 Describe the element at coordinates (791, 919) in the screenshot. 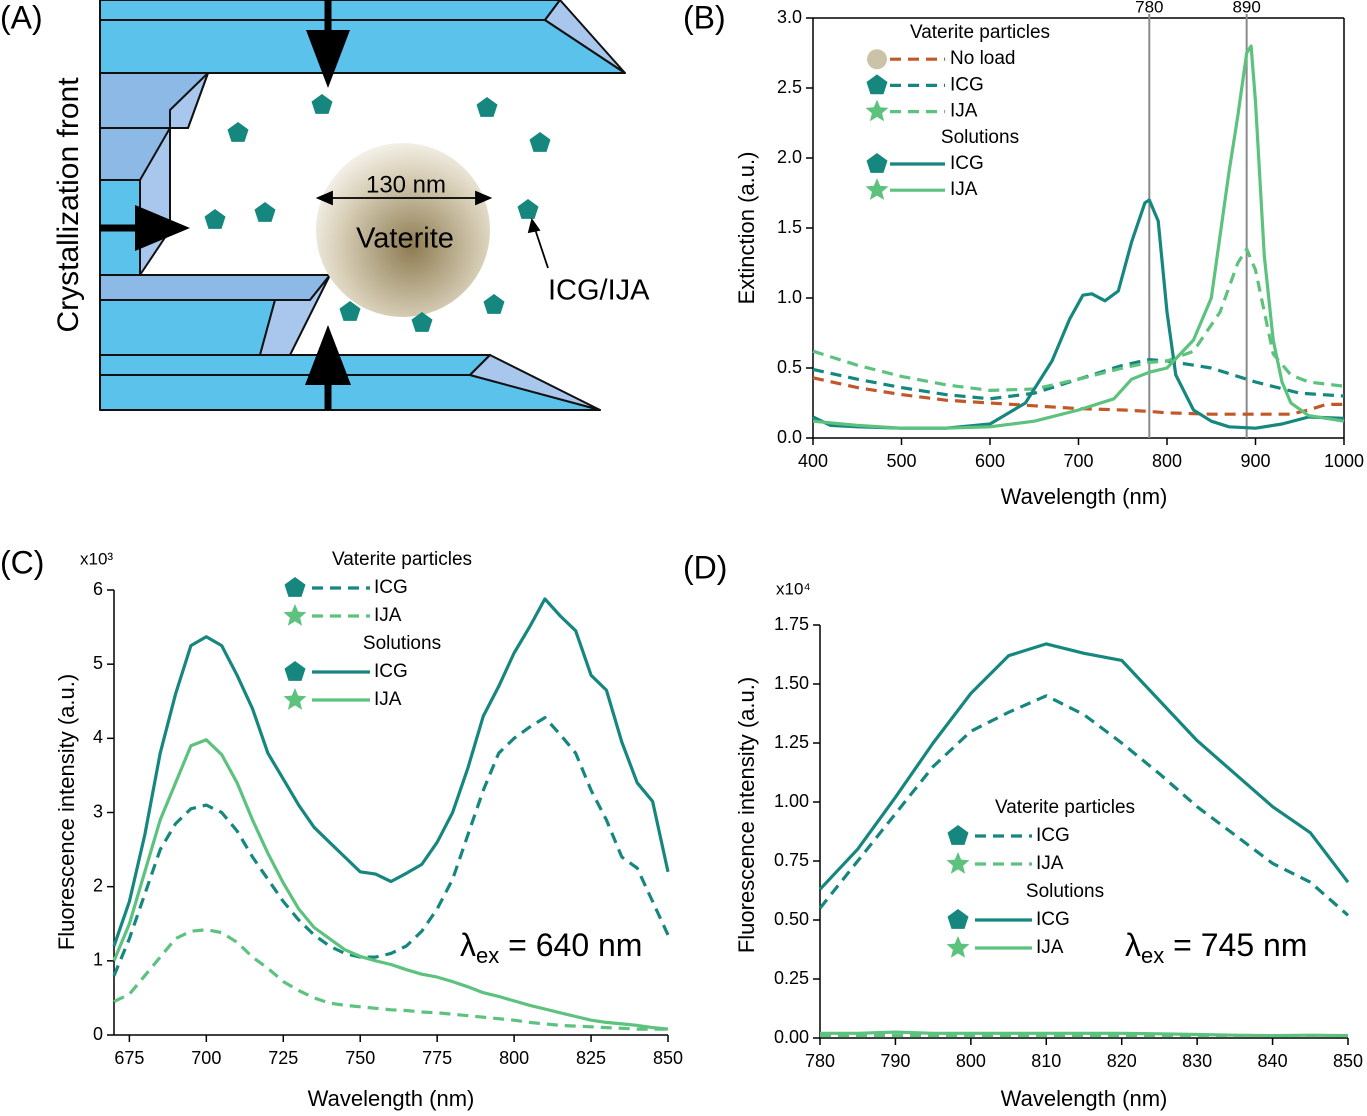

I see `y-tick-label: 0.50` at that location.